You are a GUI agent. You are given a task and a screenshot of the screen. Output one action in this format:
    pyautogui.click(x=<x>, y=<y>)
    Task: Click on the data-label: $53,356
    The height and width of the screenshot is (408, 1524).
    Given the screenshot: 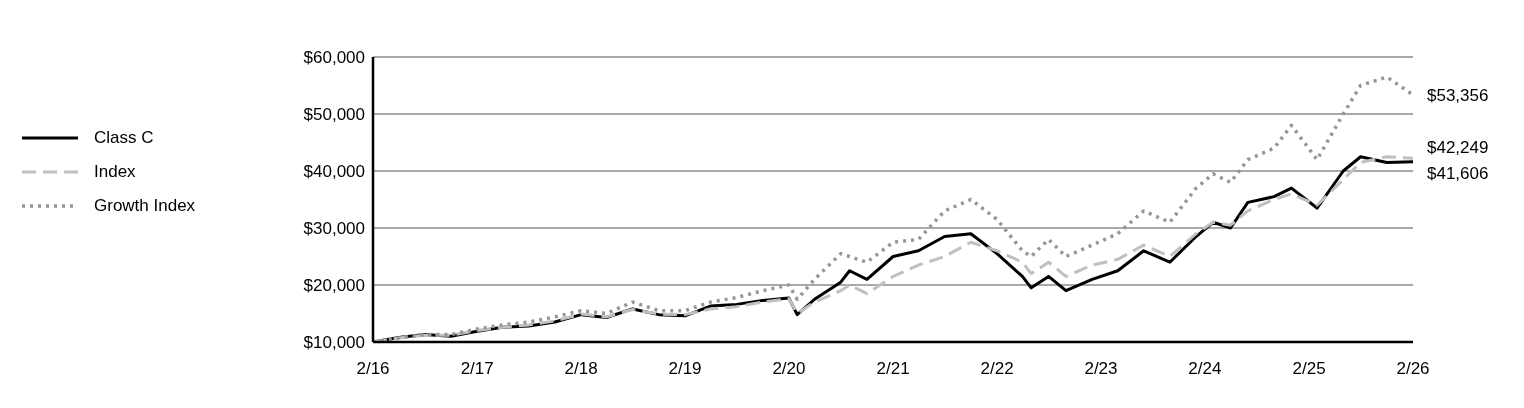 What is the action you would take?
    pyautogui.click(x=1458, y=95)
    